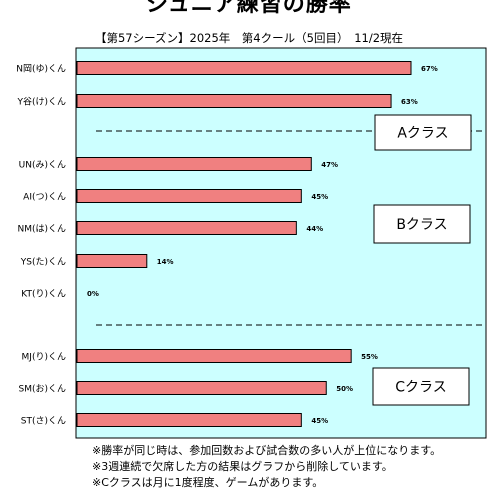 Image resolution: width=498 pixels, height=491 pixels. Describe the element at coordinates (409, 102) in the screenshot. I see `bar-value-label: 63%` at that location.